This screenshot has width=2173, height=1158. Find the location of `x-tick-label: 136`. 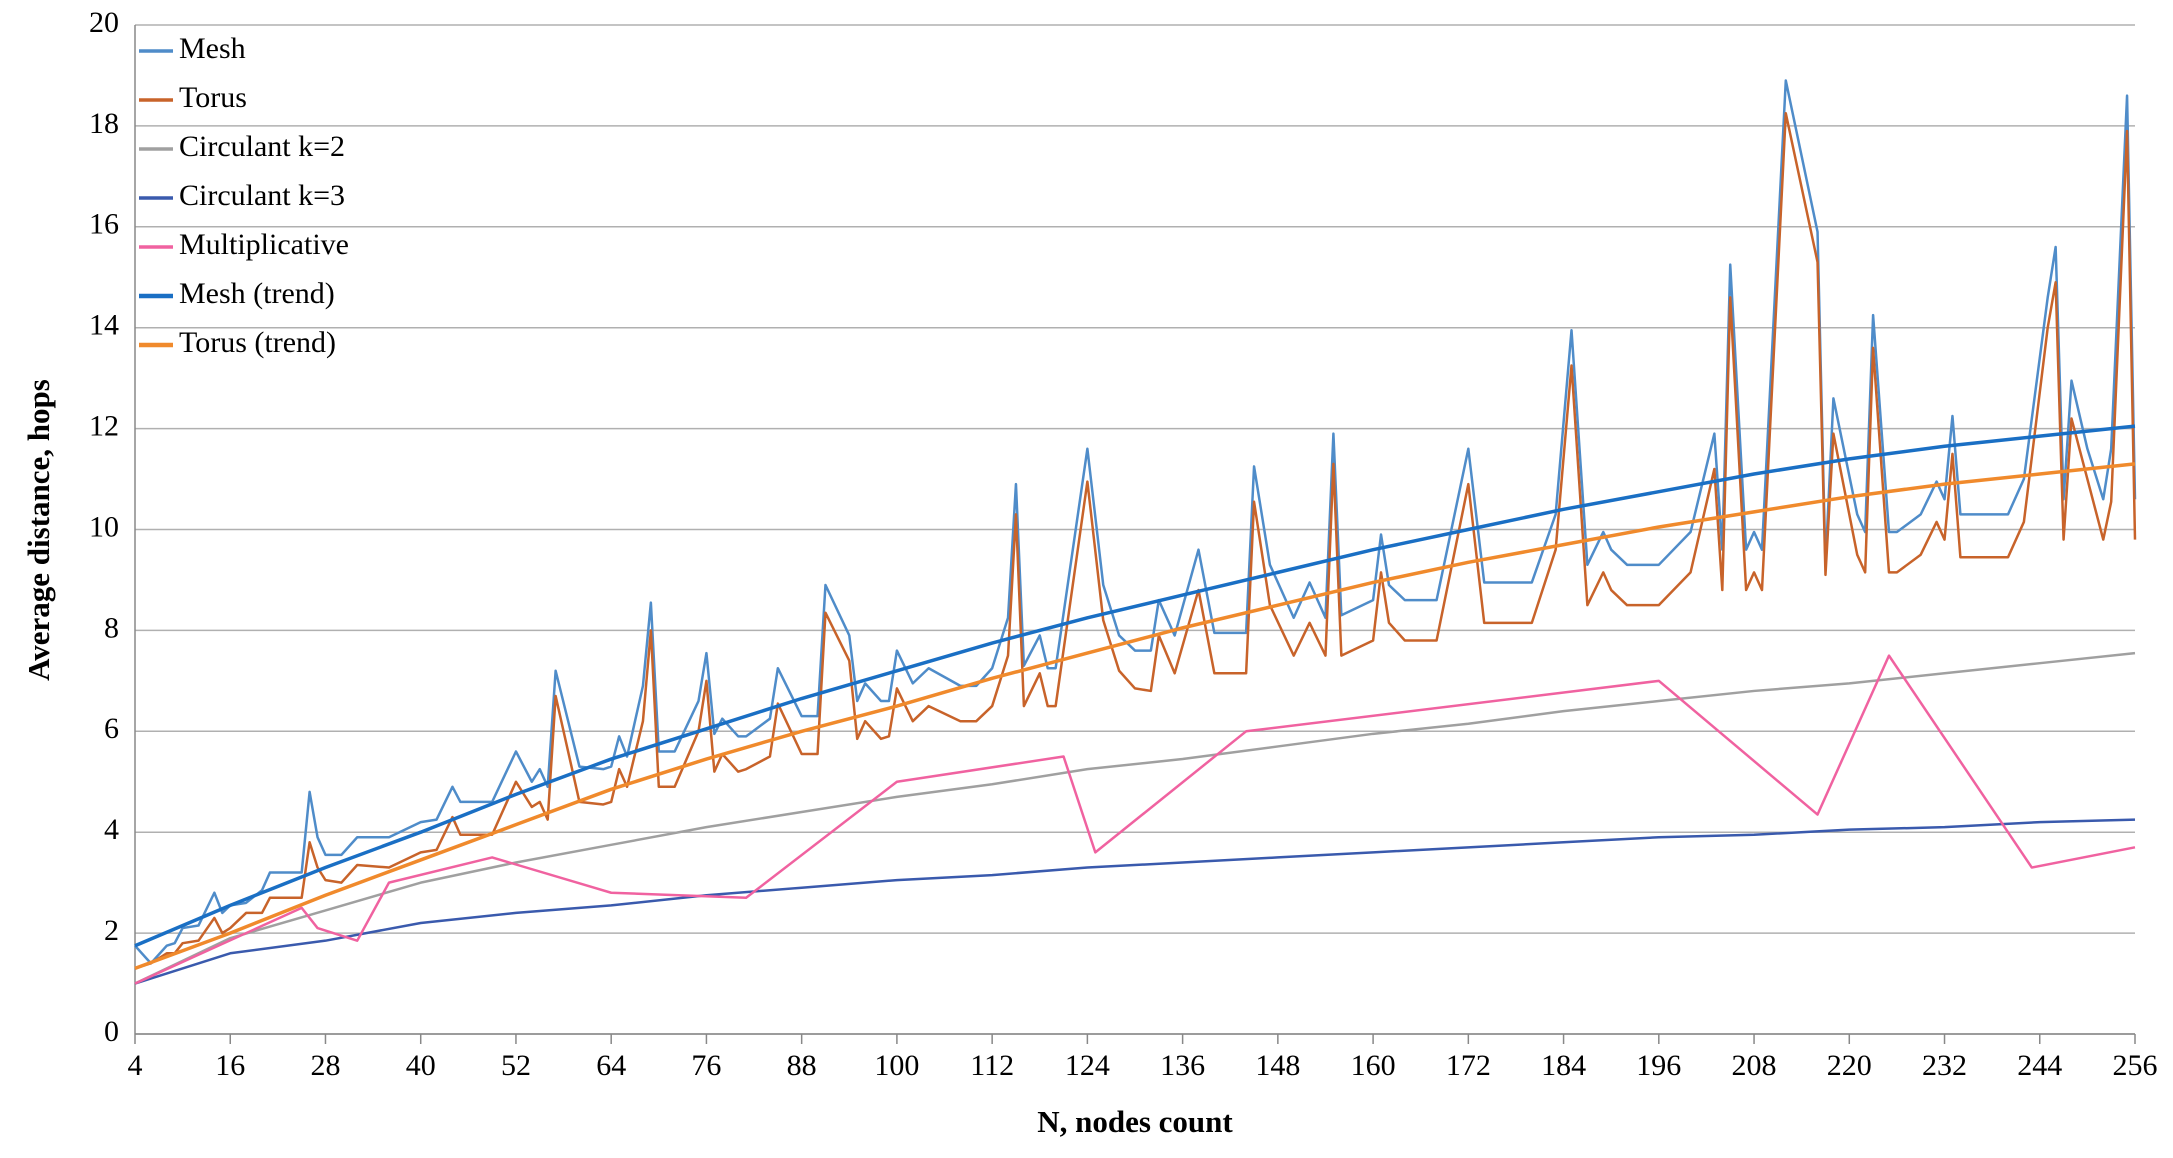

x-tick-label: 136 is located at coordinates (1182, 1065).